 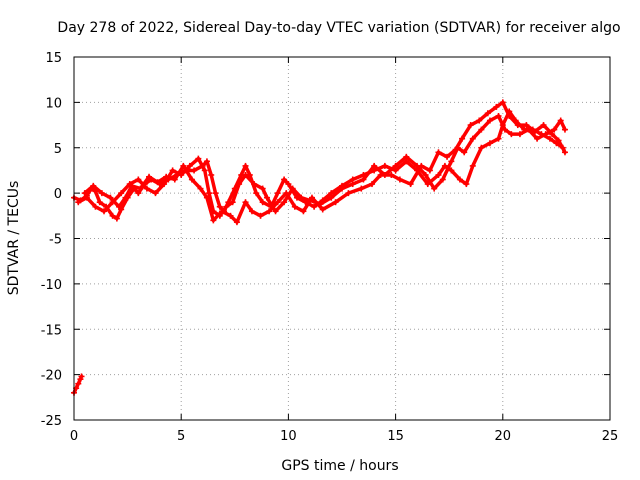 What do you see at coordinates (58, 149) in the screenshot?
I see `y-tick-label: 5` at bounding box center [58, 149].